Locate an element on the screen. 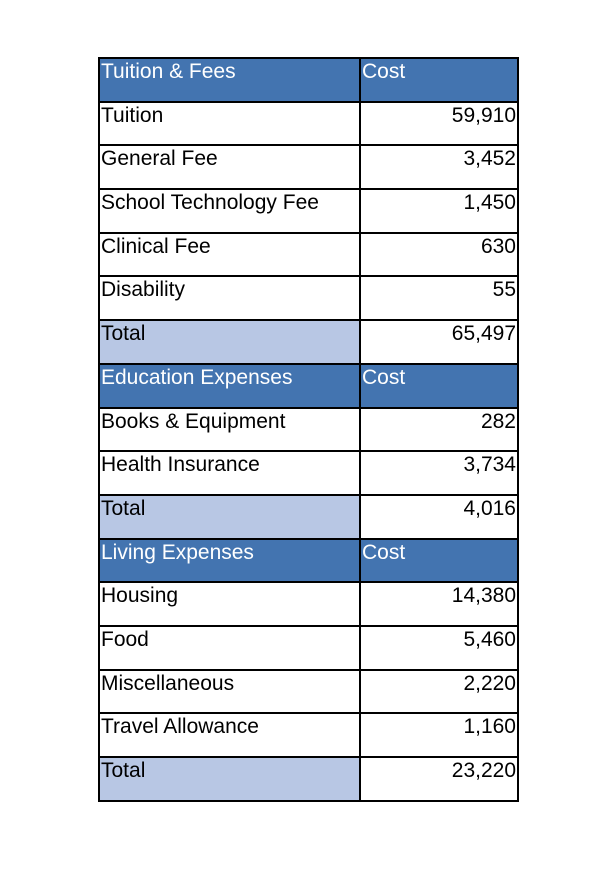 This screenshot has width=604, height=886. total-row: Total 65,497 is located at coordinates (308, 342).